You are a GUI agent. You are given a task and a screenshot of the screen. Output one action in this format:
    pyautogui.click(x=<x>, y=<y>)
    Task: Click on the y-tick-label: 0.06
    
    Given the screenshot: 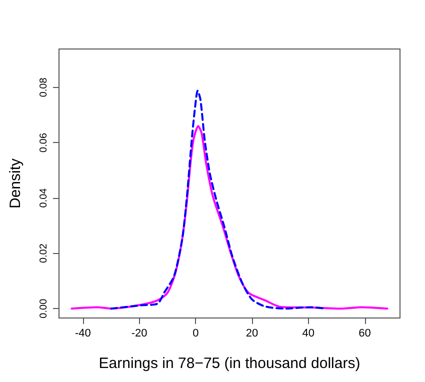 What is the action you would take?
    pyautogui.click(x=44, y=142)
    